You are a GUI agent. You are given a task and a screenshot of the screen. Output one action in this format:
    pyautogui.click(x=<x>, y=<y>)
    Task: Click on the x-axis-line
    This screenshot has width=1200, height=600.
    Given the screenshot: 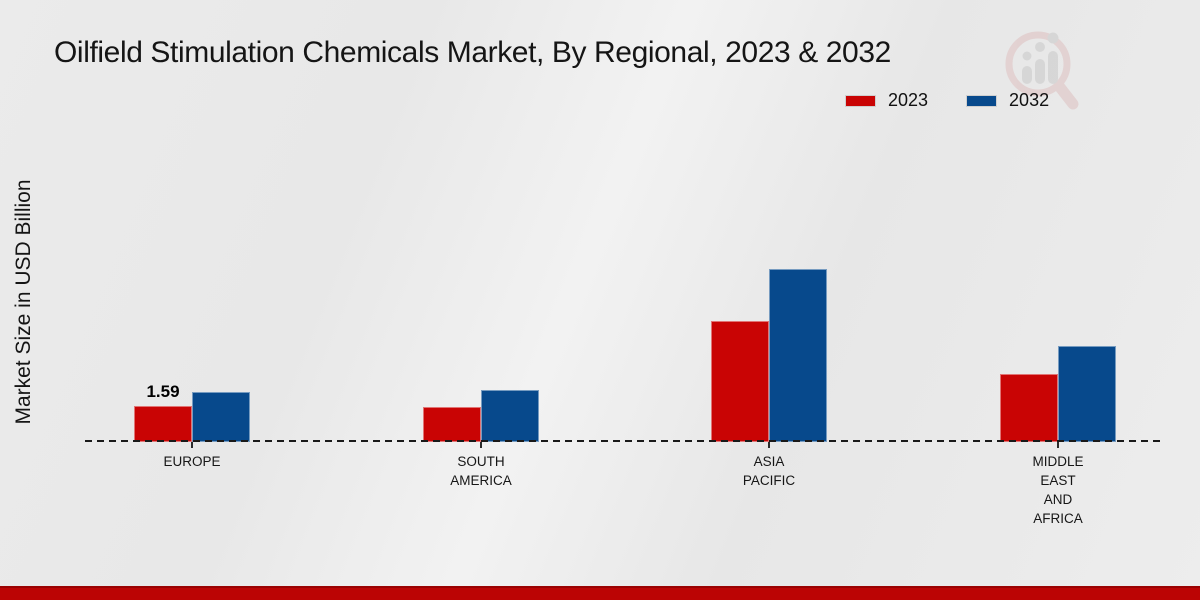 What is the action you would take?
    pyautogui.click(x=625, y=441)
    